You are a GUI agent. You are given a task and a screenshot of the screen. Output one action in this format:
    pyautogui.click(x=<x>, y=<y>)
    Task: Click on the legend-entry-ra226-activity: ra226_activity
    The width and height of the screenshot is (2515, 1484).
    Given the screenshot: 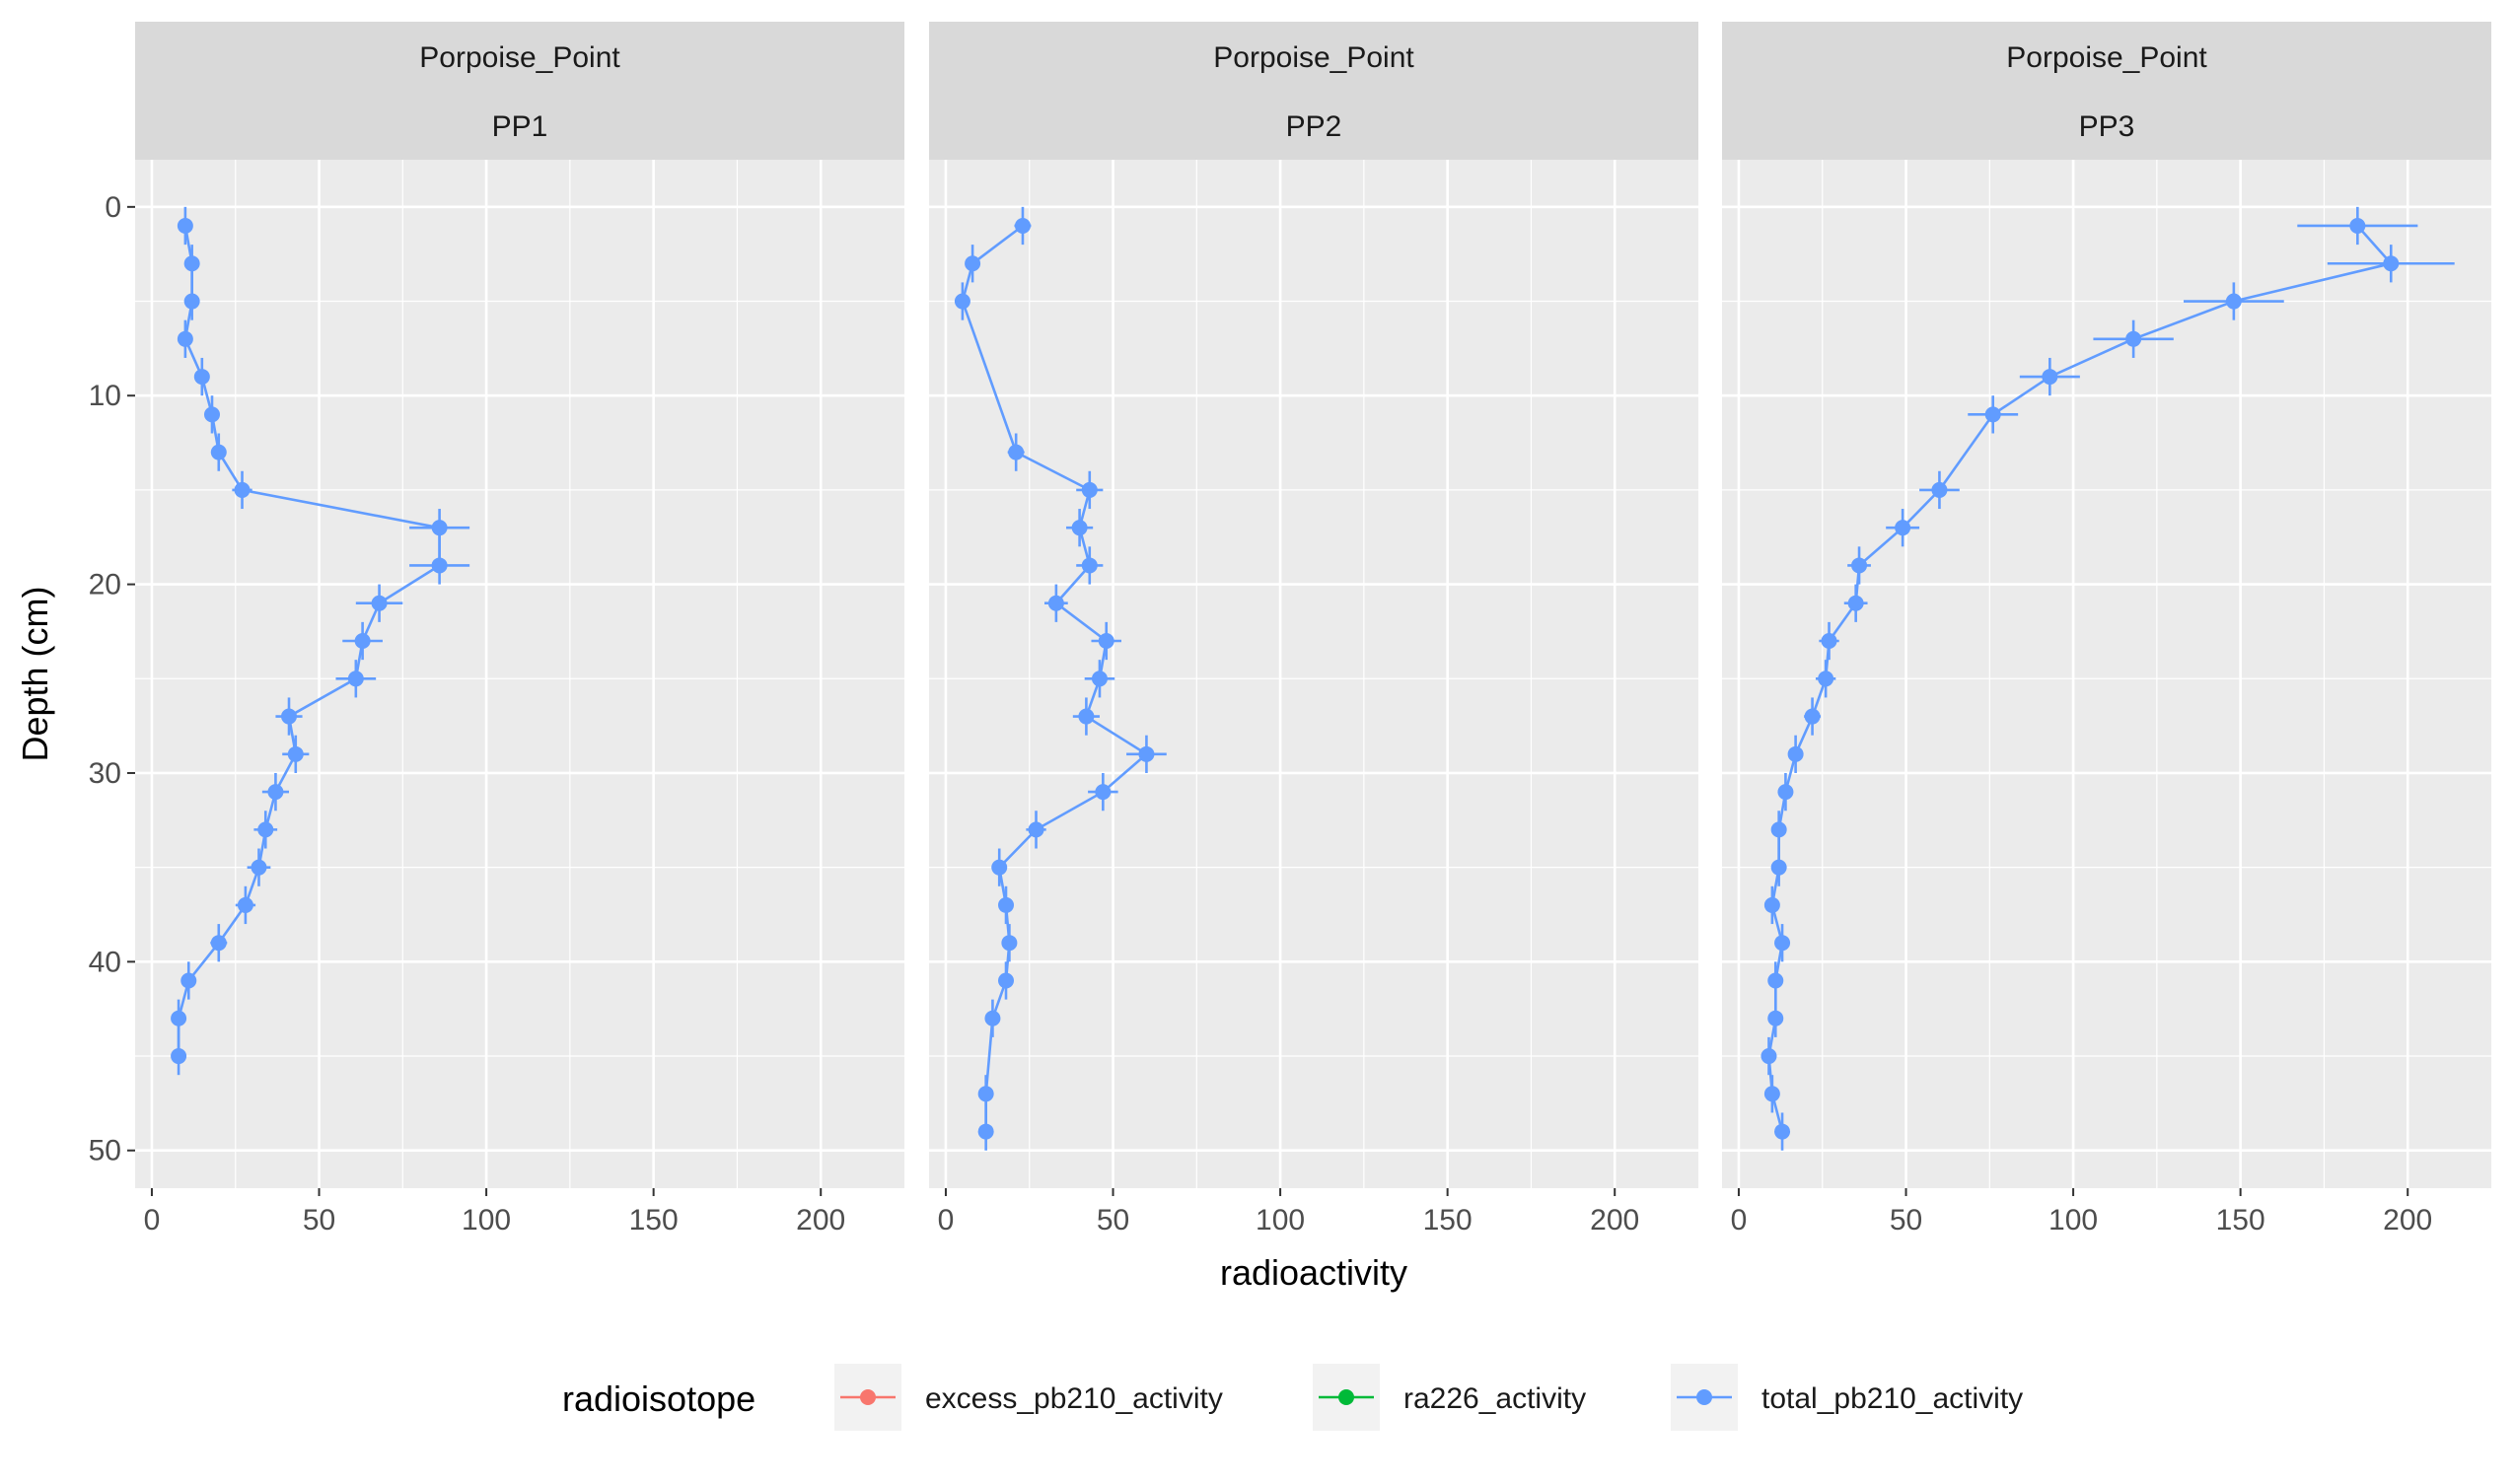 What is the action you would take?
    pyautogui.click(x=1450, y=1397)
    